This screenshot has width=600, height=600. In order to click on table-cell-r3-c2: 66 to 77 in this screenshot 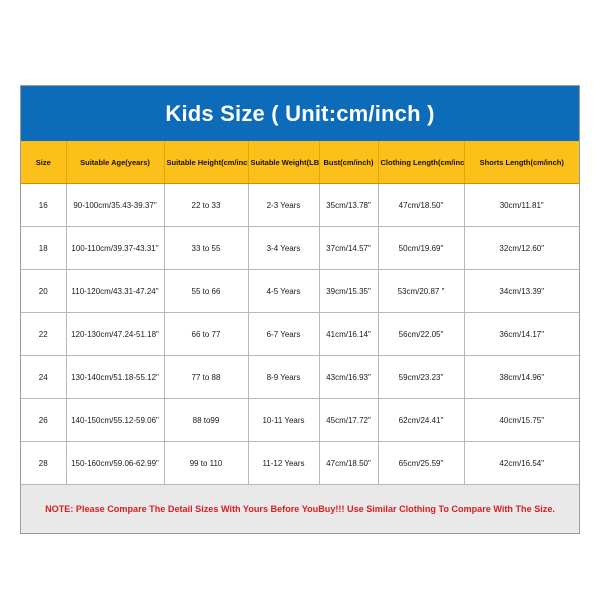, I will do `click(206, 334)`.